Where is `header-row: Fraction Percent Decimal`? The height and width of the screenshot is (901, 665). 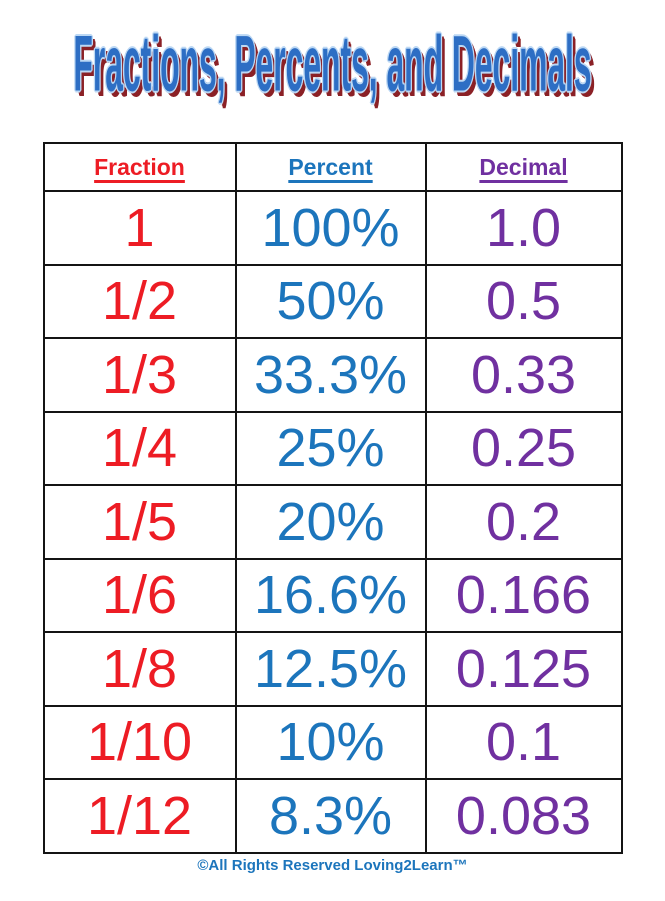
header-row: Fraction Percent Decimal is located at coordinates (332, 167).